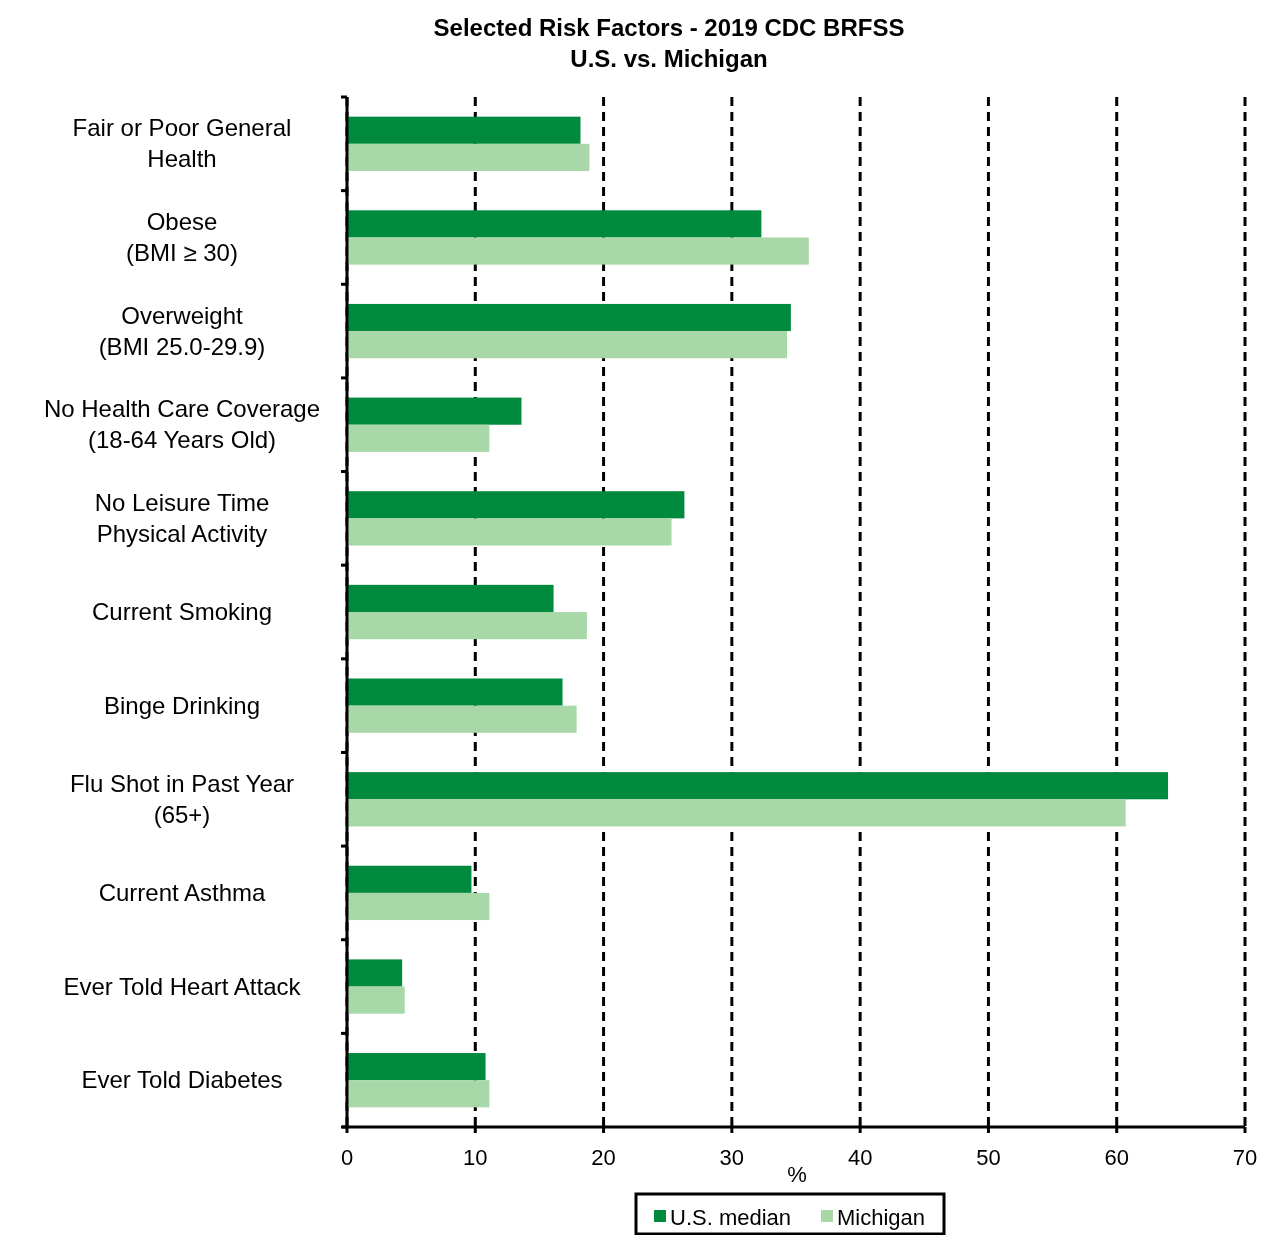 This screenshot has height=1235, width=1262. I want to click on y-tick-label: Obese (BMI ≥ 30), so click(182, 236).